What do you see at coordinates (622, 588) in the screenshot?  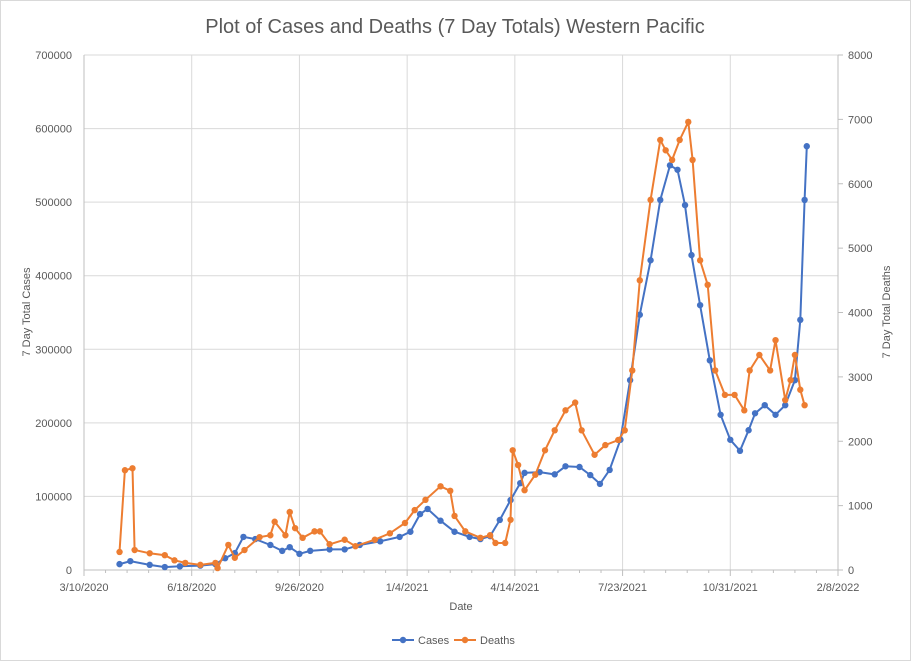 I see `x-tick-label: 7/23/2021` at bounding box center [622, 588].